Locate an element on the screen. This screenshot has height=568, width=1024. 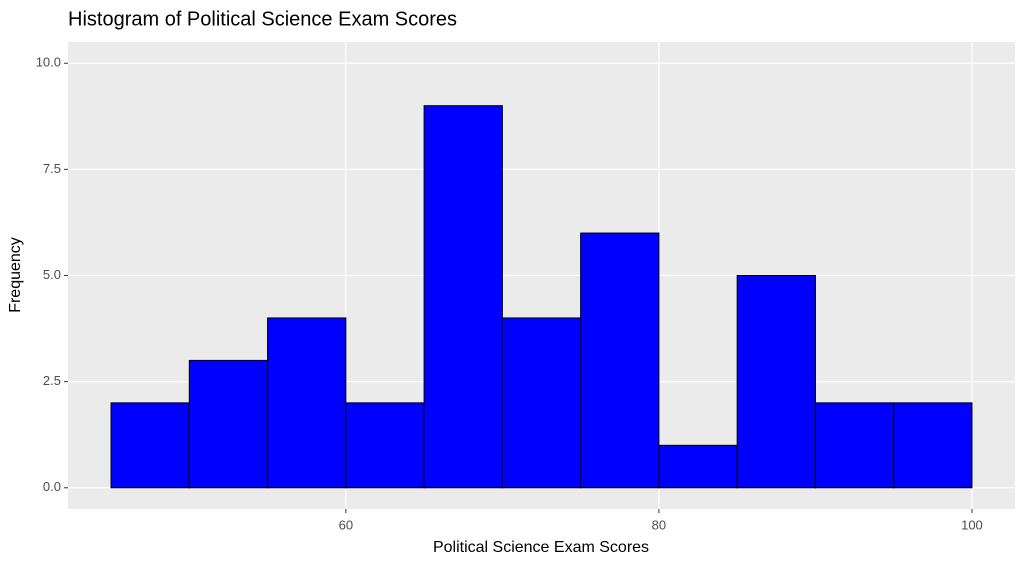
y-tick-label: 10.0 is located at coordinates (48, 62).